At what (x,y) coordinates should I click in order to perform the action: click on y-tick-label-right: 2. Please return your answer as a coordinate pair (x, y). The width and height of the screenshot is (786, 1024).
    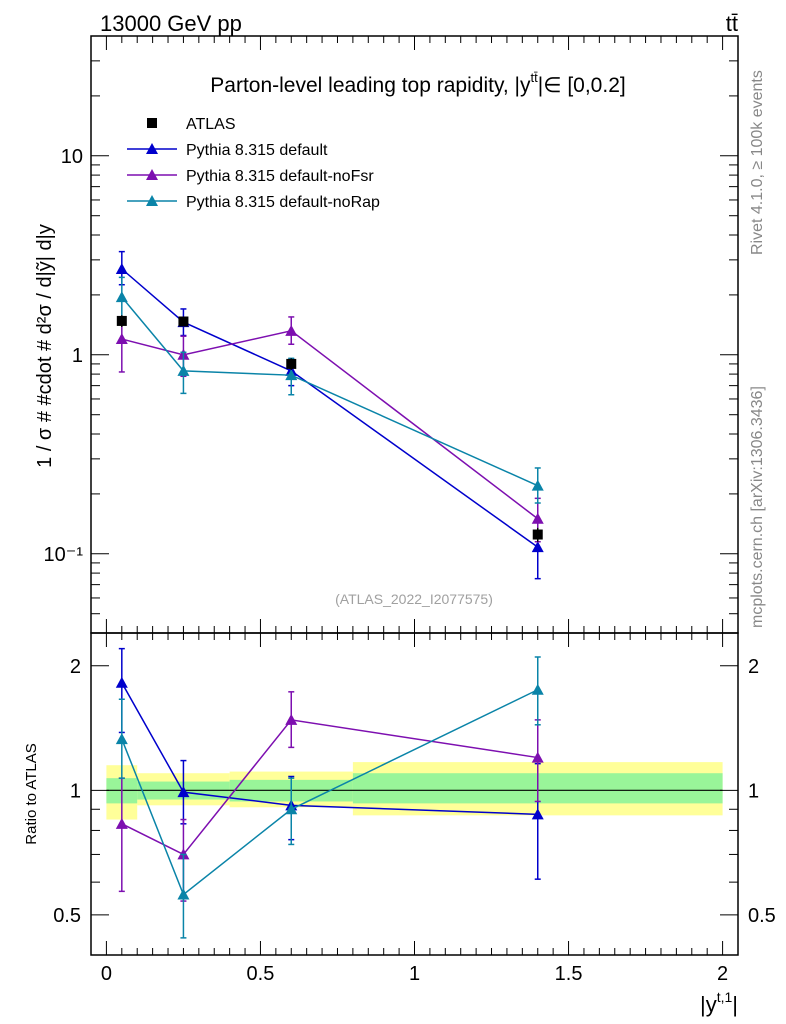
    Looking at the image, I should click on (753, 667).